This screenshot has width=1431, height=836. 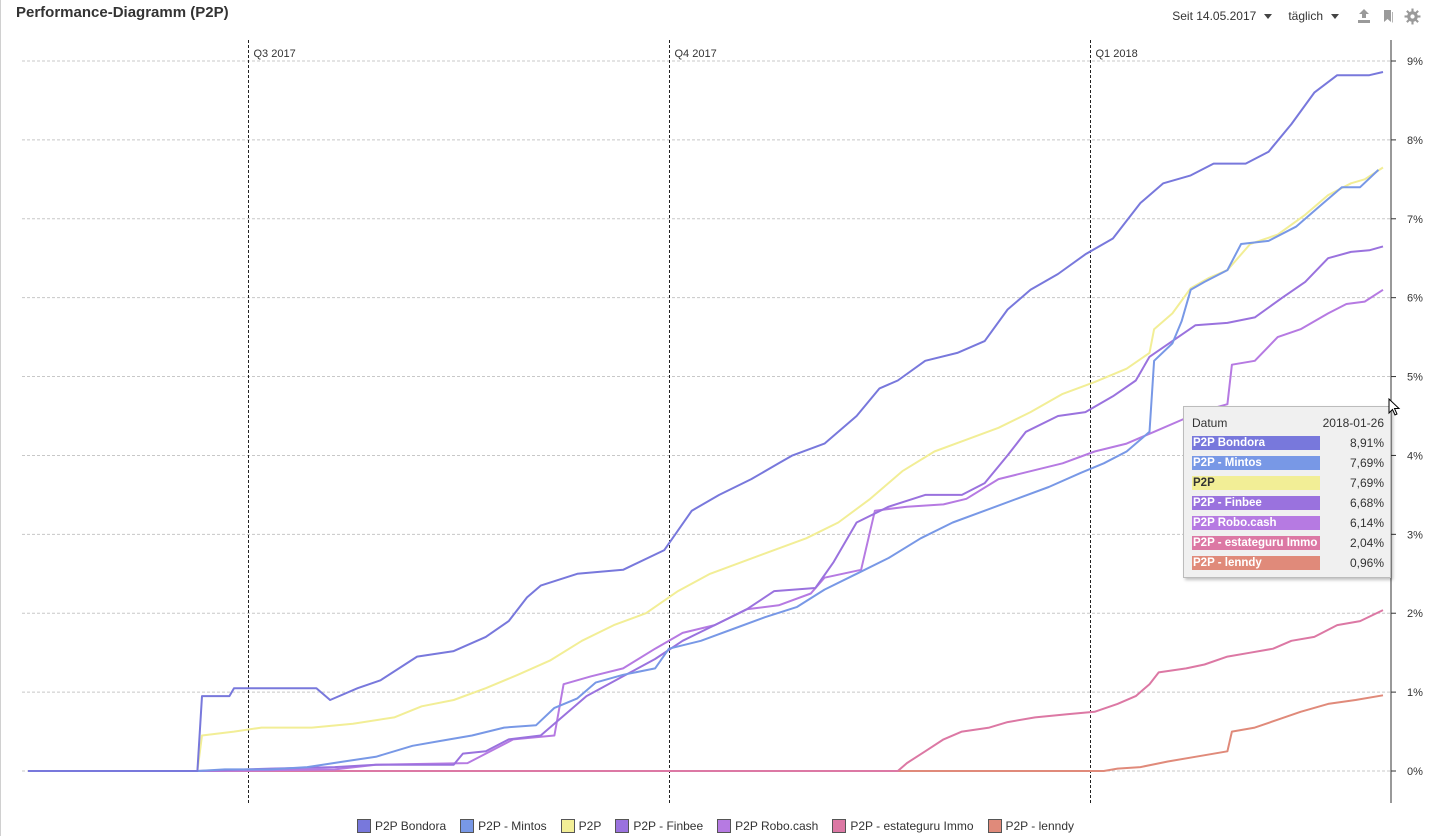 What do you see at coordinates (1256, 443) in the screenshot?
I see `tooltip-series-label: P2P Bondora` at bounding box center [1256, 443].